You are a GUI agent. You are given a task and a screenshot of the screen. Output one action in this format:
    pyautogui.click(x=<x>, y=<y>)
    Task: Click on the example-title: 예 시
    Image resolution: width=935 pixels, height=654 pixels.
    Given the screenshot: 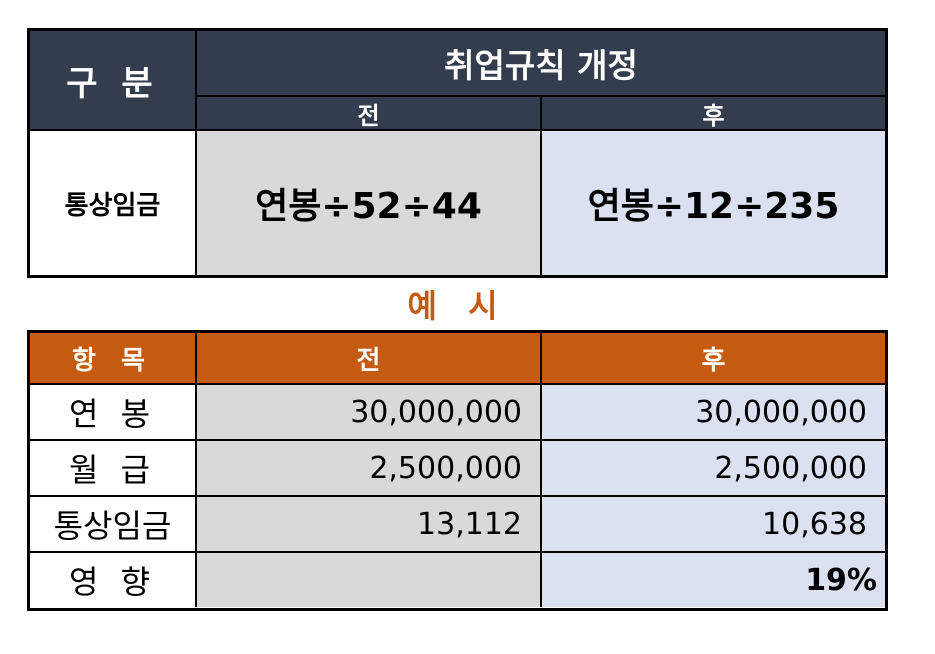 What is the action you would take?
    pyautogui.click(x=457, y=306)
    